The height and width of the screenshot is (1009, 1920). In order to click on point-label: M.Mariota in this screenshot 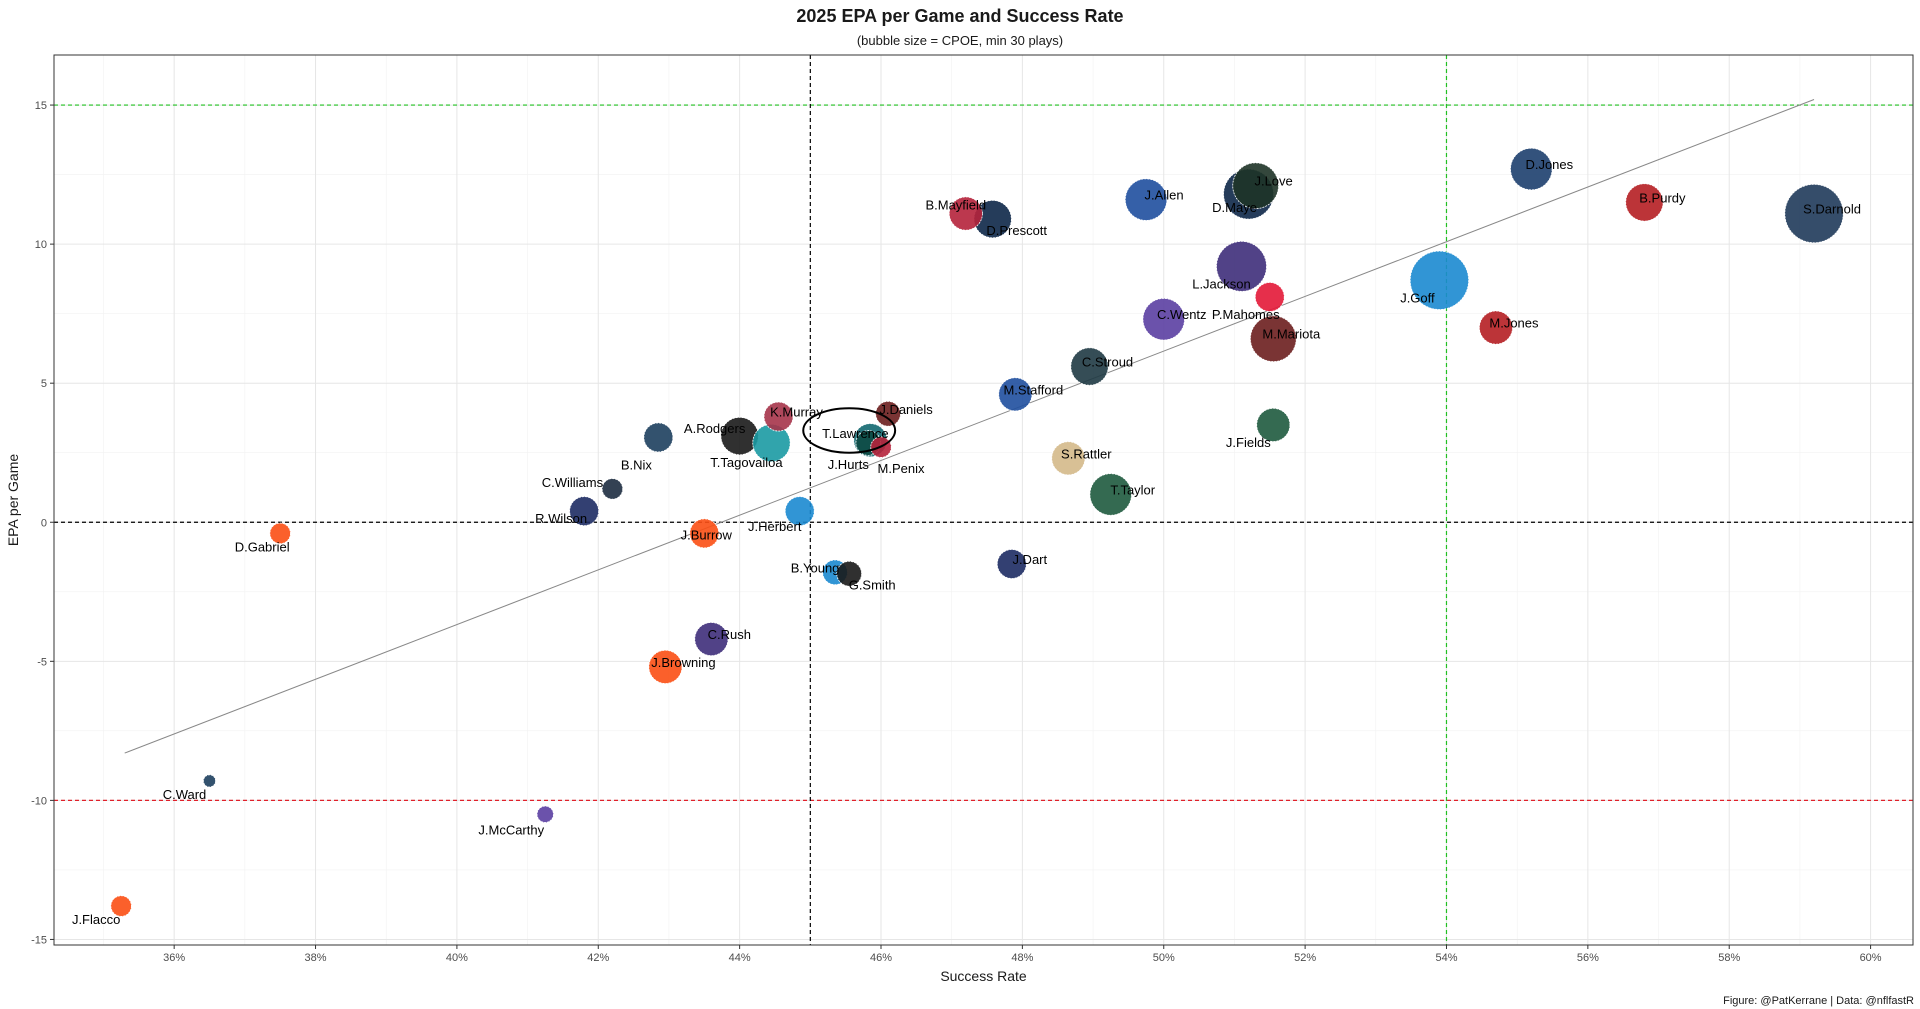, I will do `click(1291, 334)`.